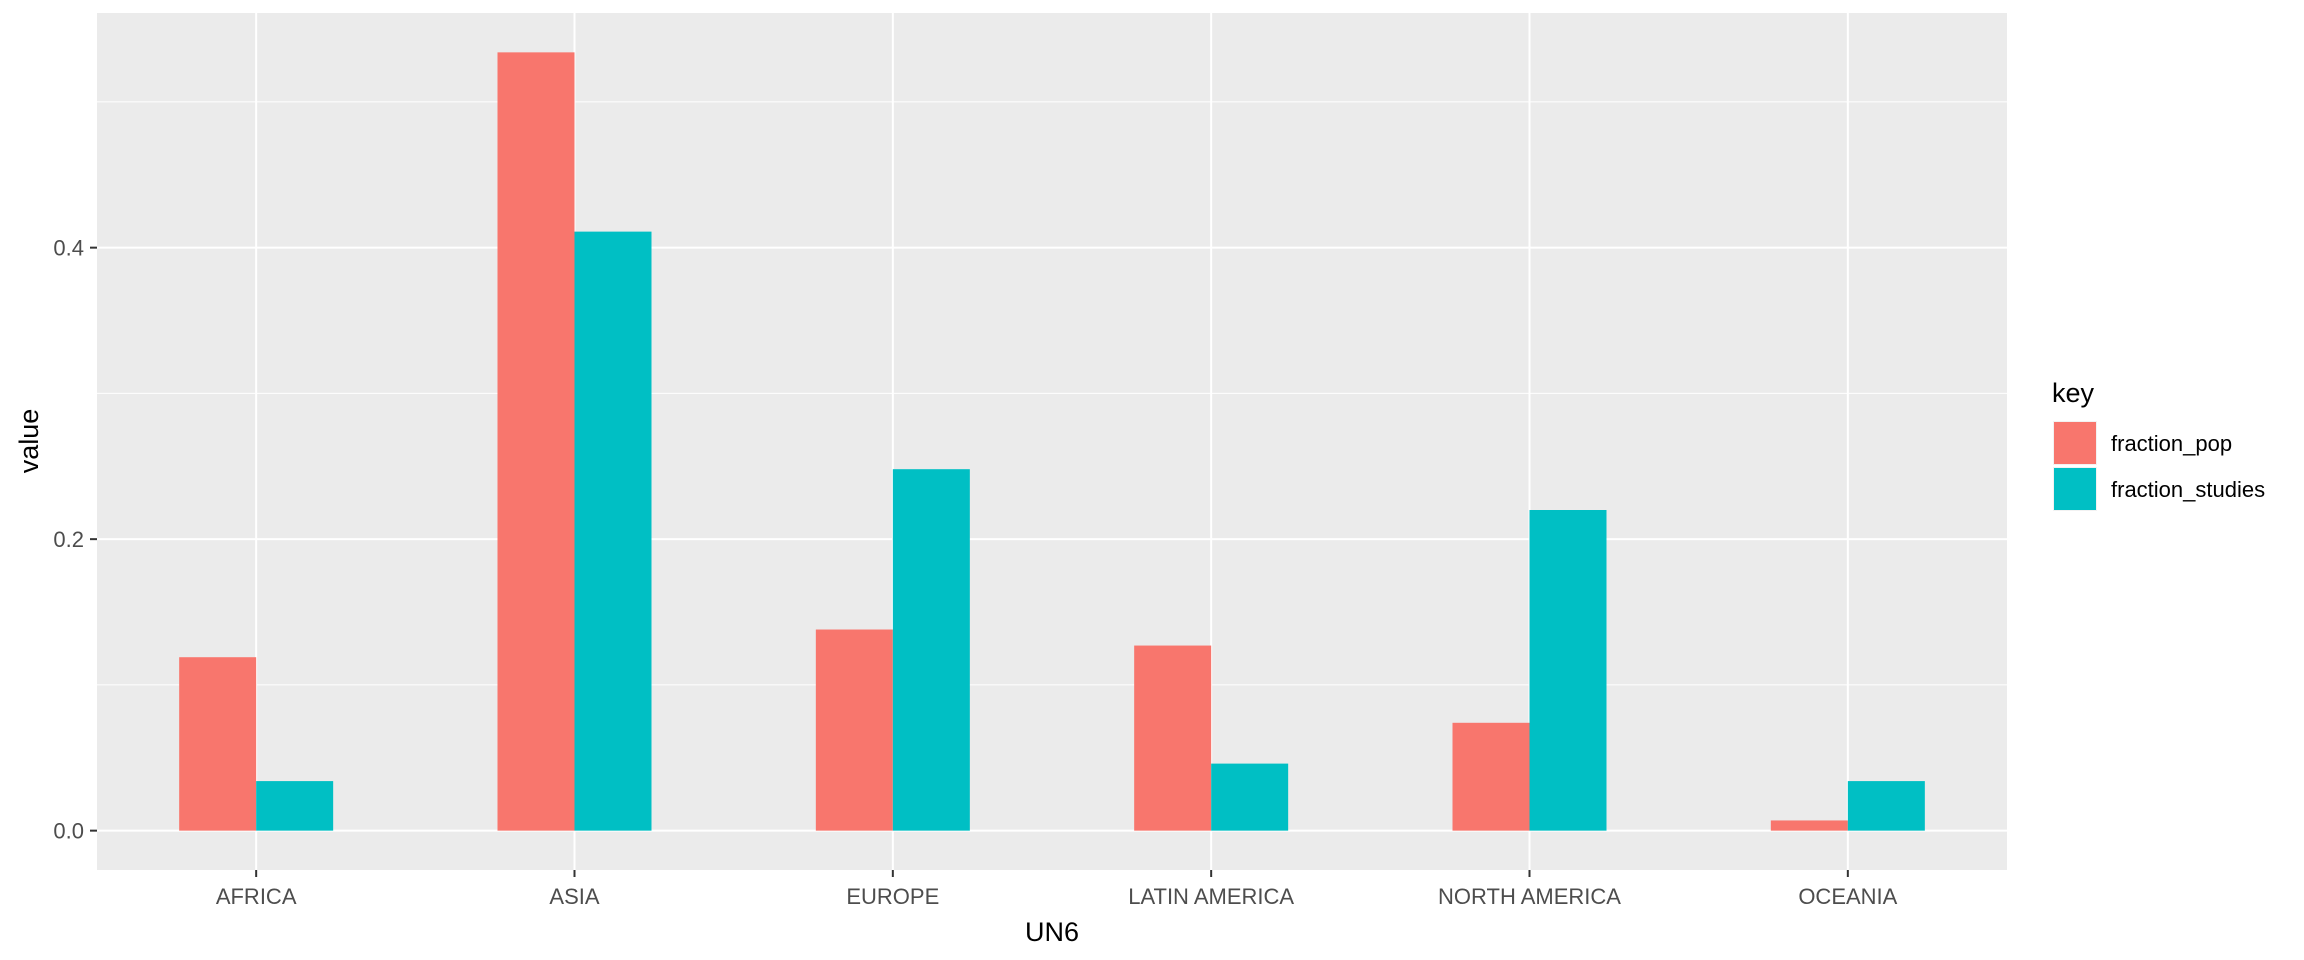 This screenshot has width=2304, height=960. I want to click on legend-label-fraction_studies: fraction_studies, so click(2188, 489).